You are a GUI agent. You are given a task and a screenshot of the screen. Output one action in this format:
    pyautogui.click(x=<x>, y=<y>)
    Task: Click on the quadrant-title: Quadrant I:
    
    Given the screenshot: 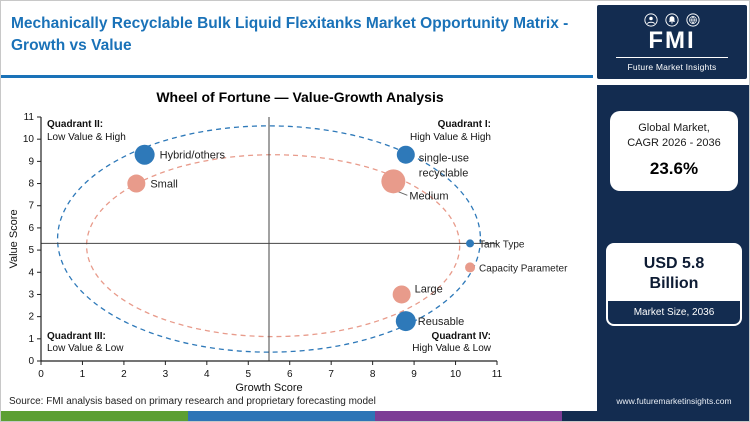 What is the action you would take?
    pyautogui.click(x=464, y=124)
    